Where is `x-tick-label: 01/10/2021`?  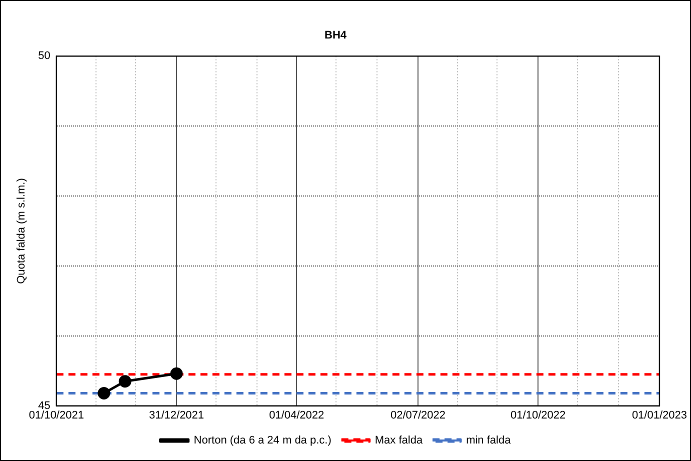 x-tick-label: 01/10/2021 is located at coordinates (56, 415).